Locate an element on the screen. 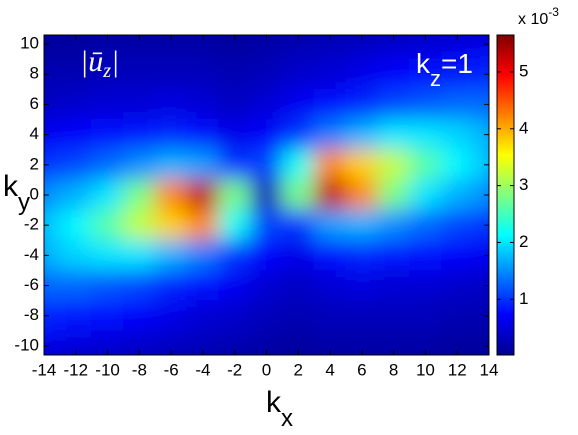  colorbar-tick-label: 2 is located at coordinates (523, 241).